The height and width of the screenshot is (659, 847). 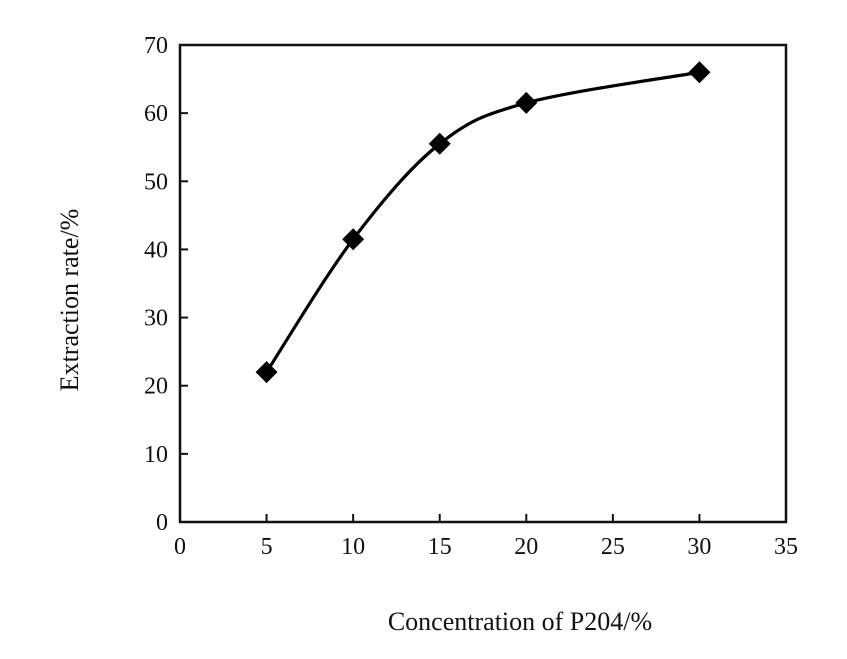 I want to click on x-tick-label: 10, so click(x=353, y=547).